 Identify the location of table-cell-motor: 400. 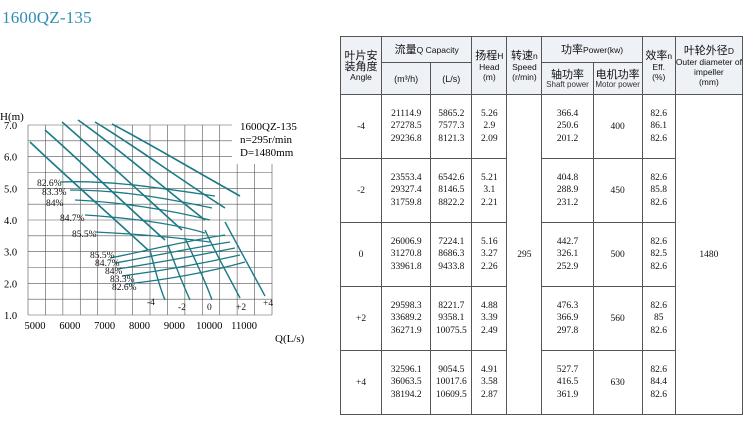
(617, 126).